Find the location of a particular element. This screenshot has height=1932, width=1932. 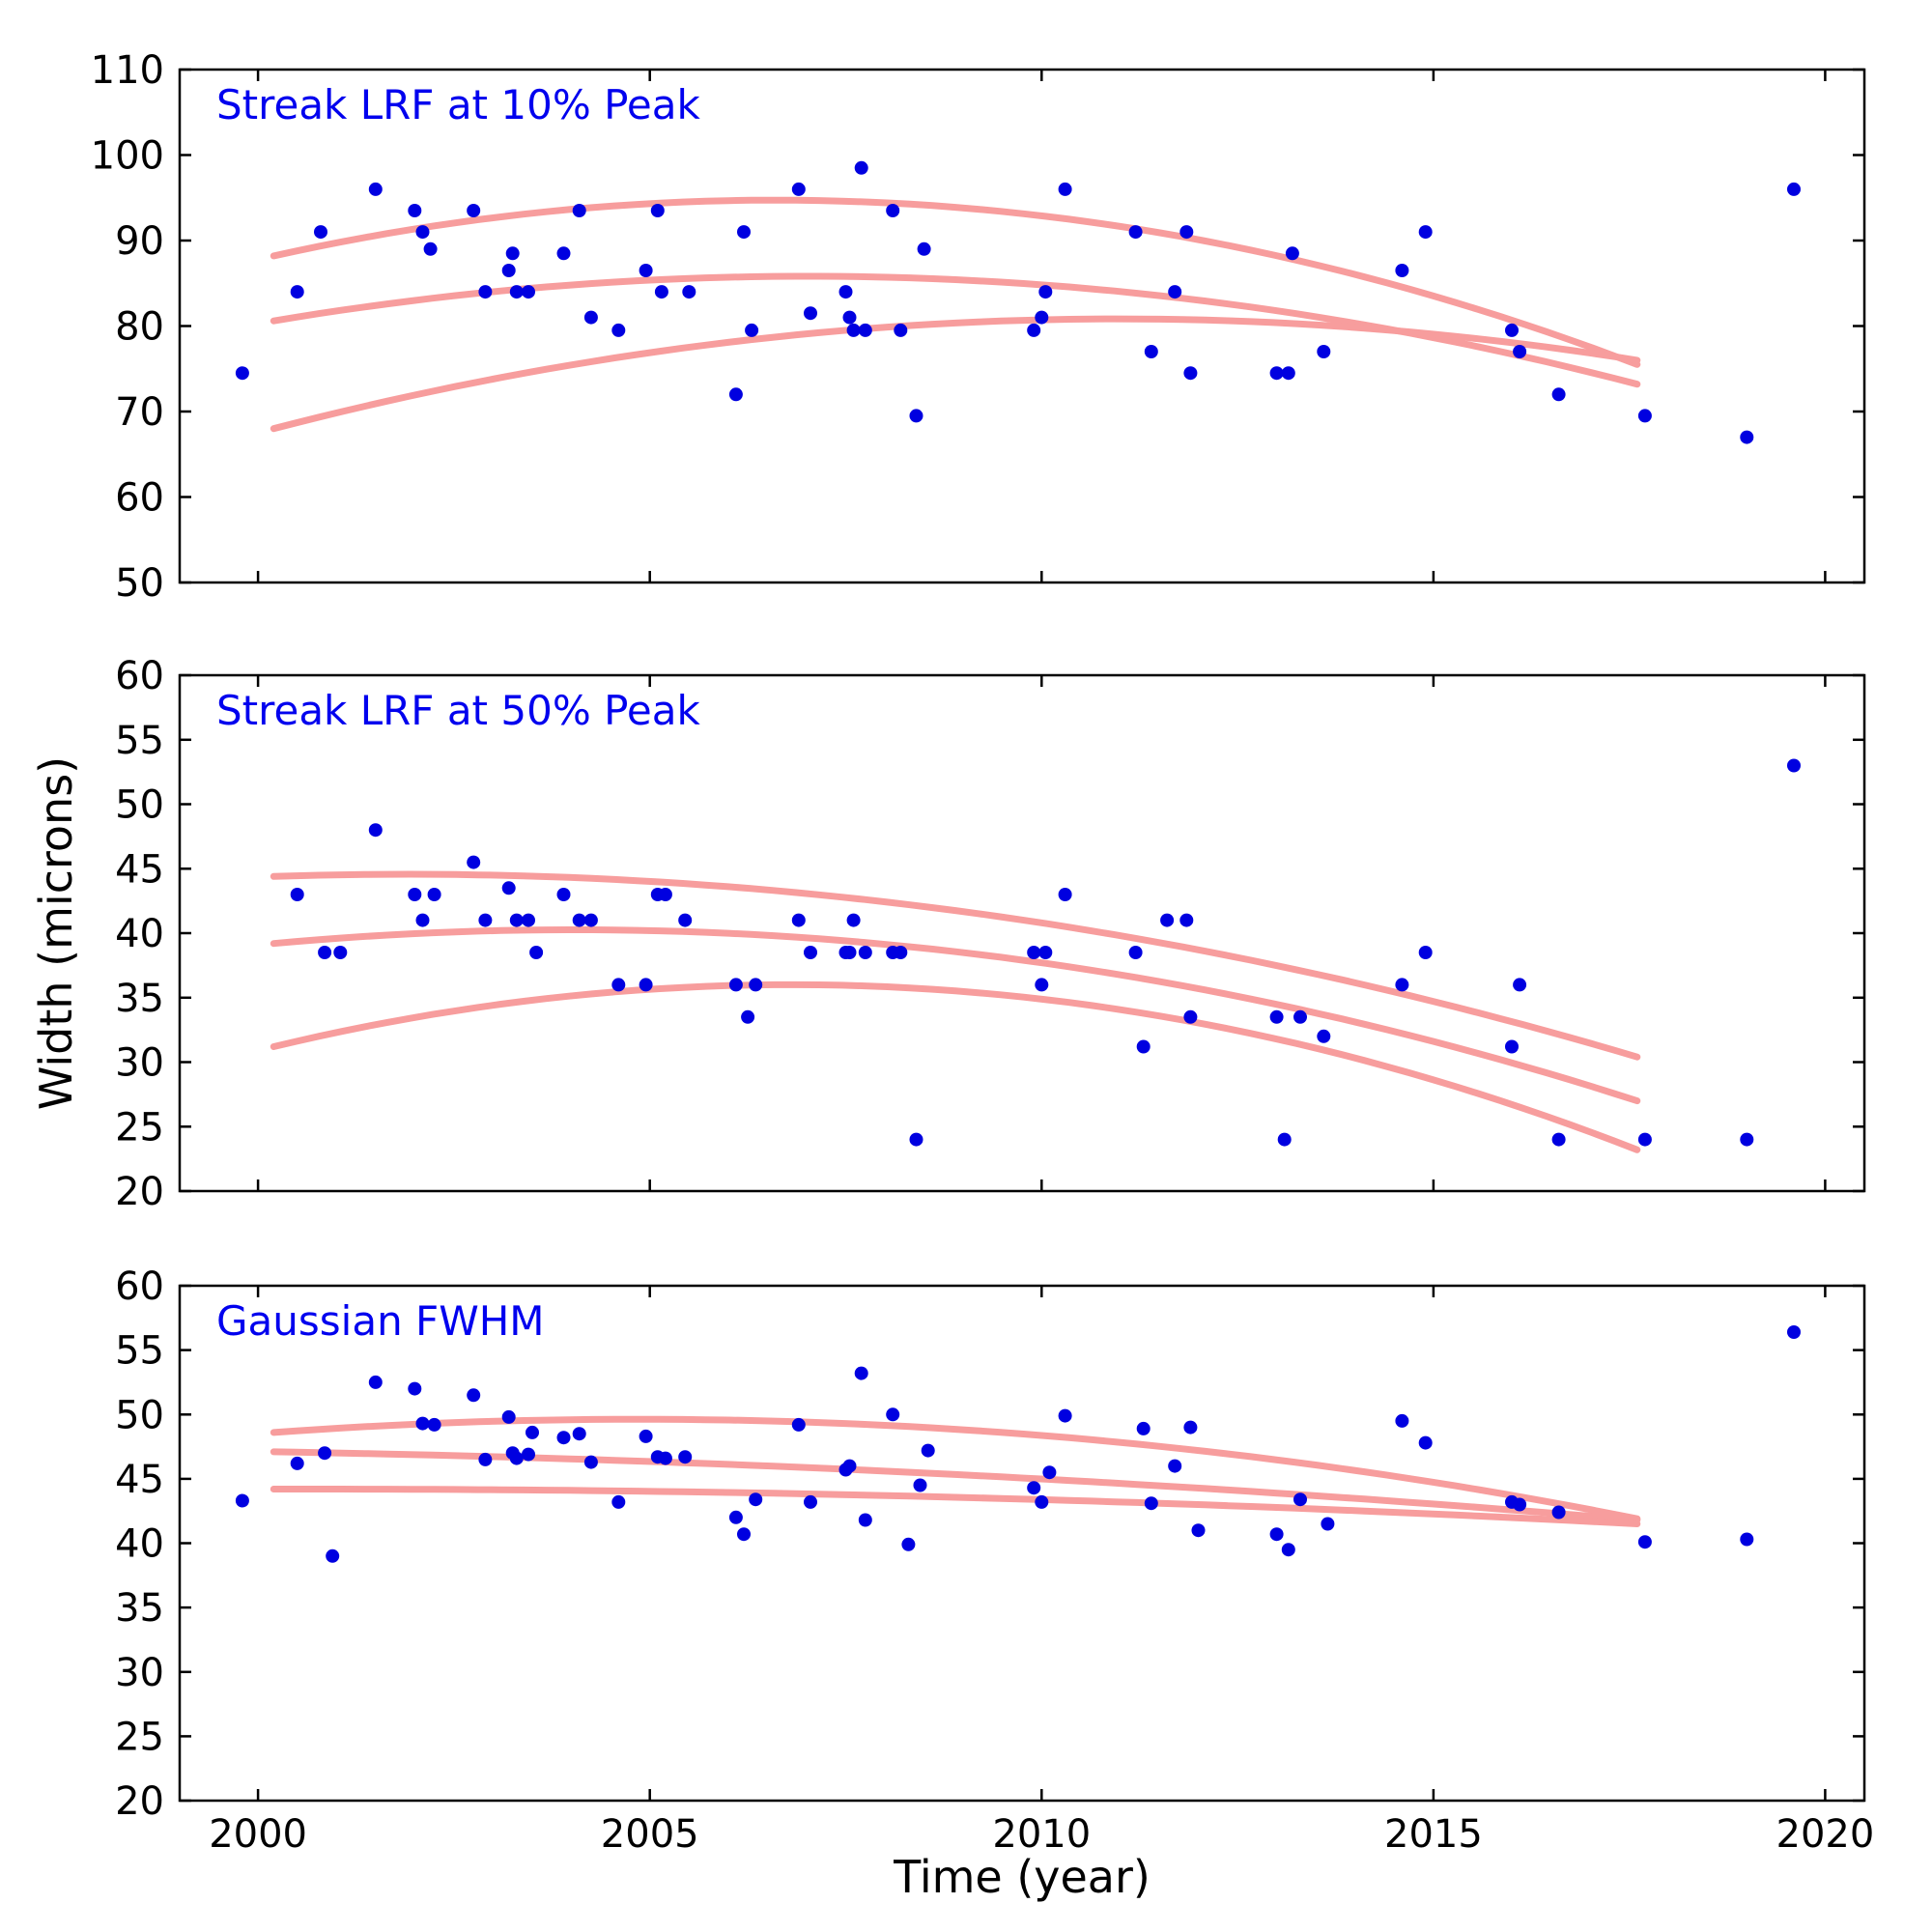

y-tick-label: 30 is located at coordinates (139, 1673).